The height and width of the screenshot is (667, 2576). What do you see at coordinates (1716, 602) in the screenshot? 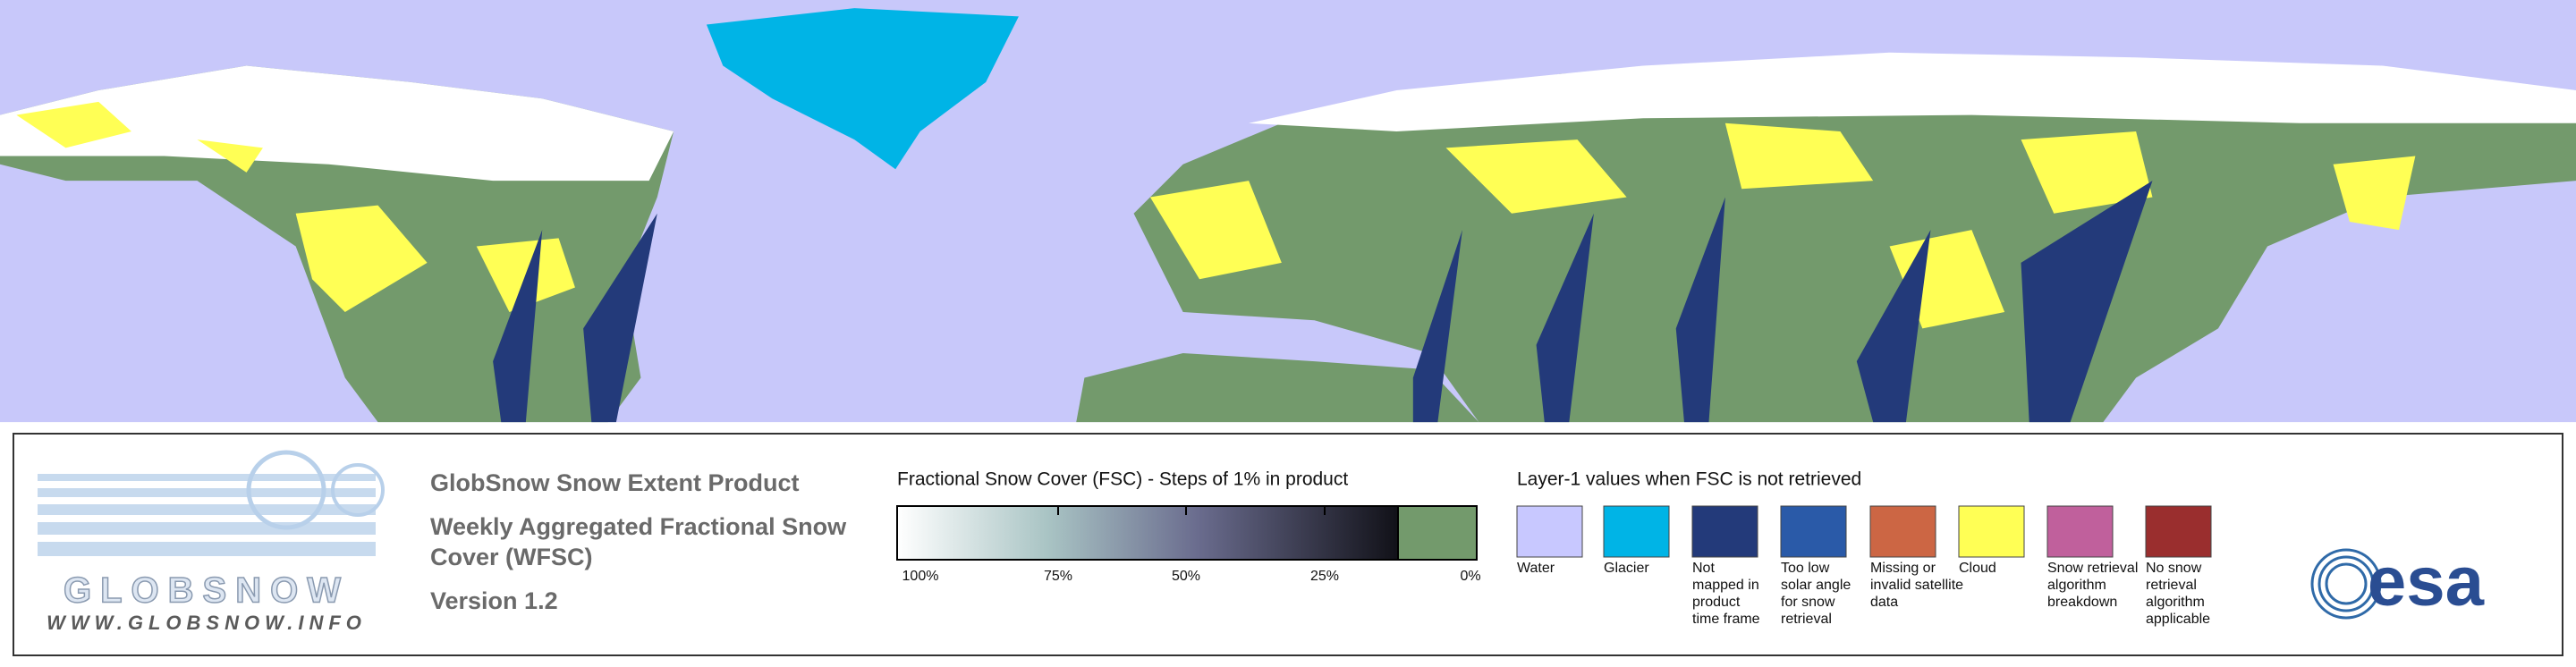
I see `legend-label: product` at bounding box center [1716, 602].